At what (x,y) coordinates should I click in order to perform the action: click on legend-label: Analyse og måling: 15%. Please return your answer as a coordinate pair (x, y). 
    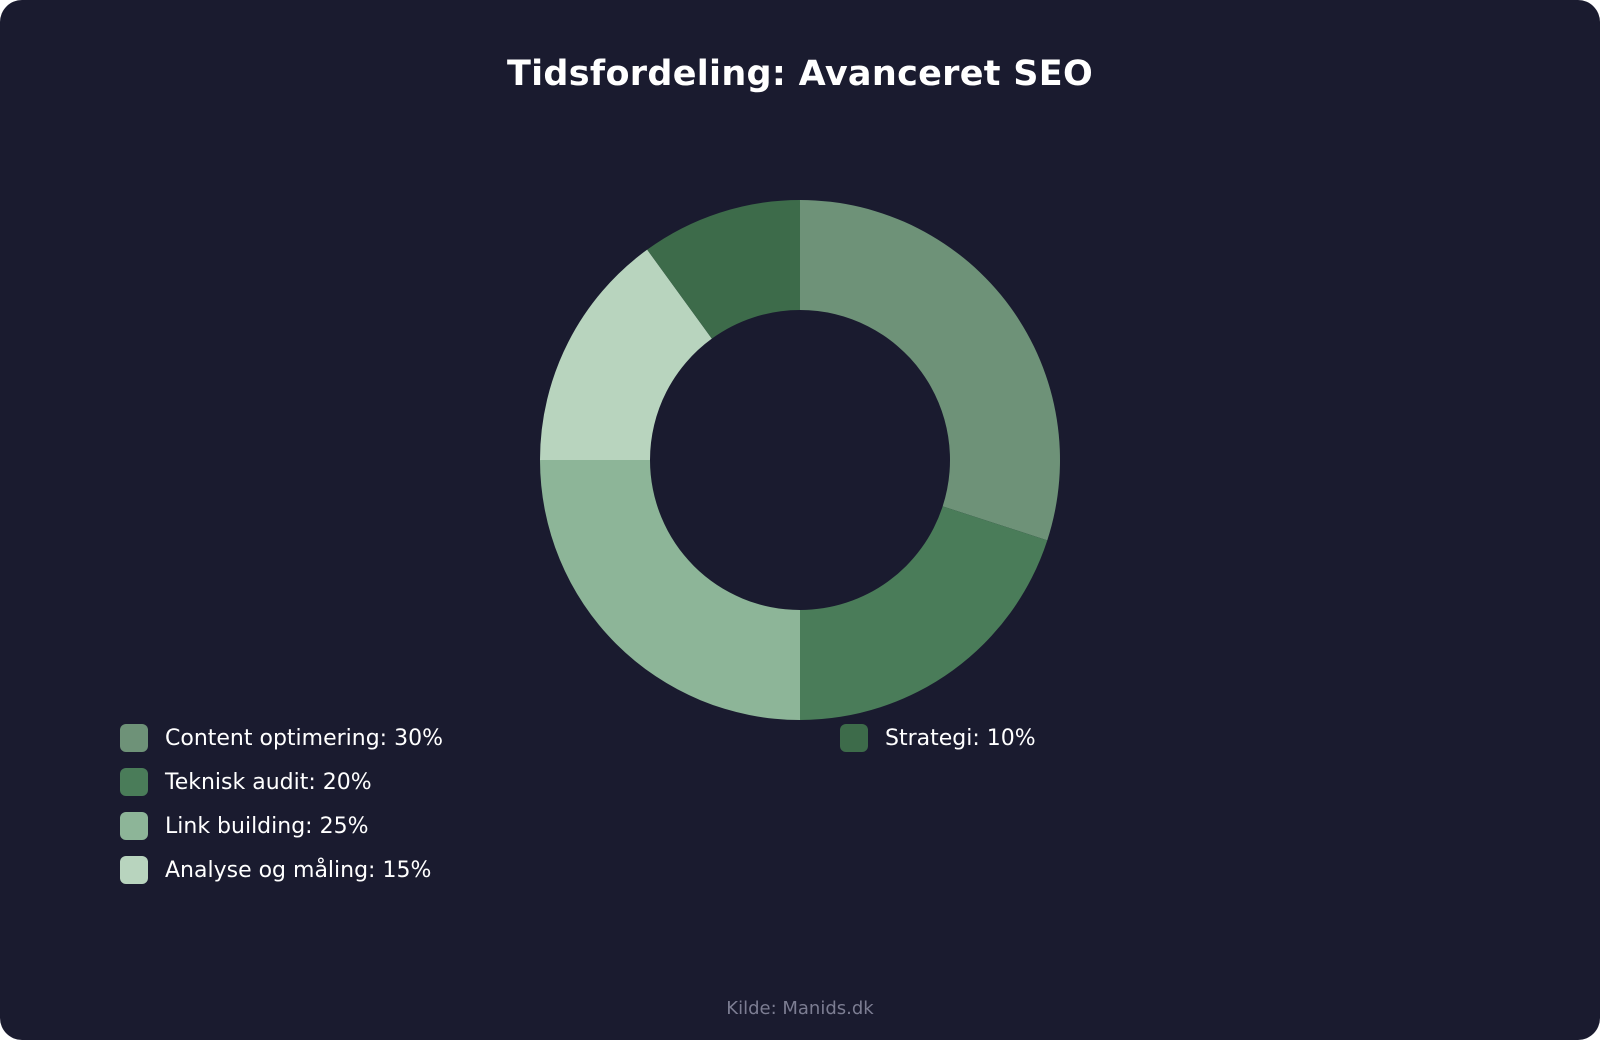
    Looking at the image, I should click on (298, 870).